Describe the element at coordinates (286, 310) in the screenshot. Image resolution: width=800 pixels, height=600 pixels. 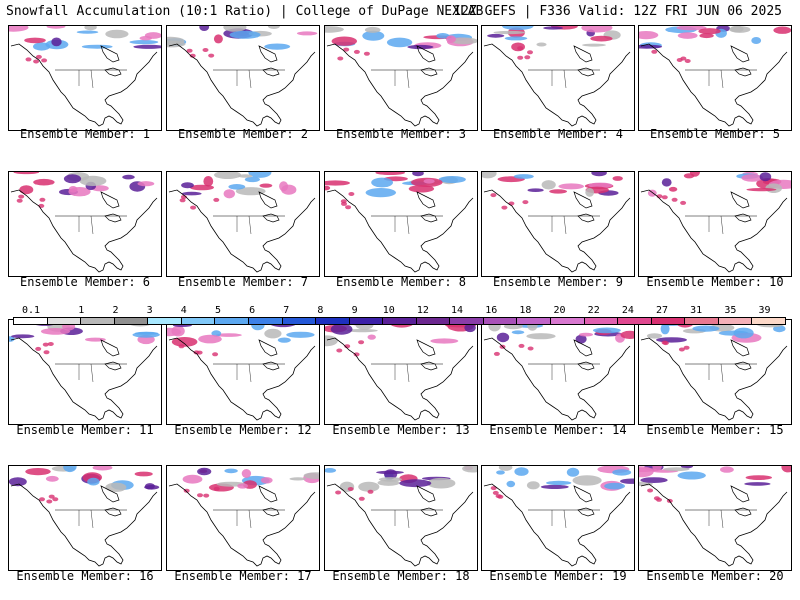
I see `colorbar-tick-label: 7` at that location.